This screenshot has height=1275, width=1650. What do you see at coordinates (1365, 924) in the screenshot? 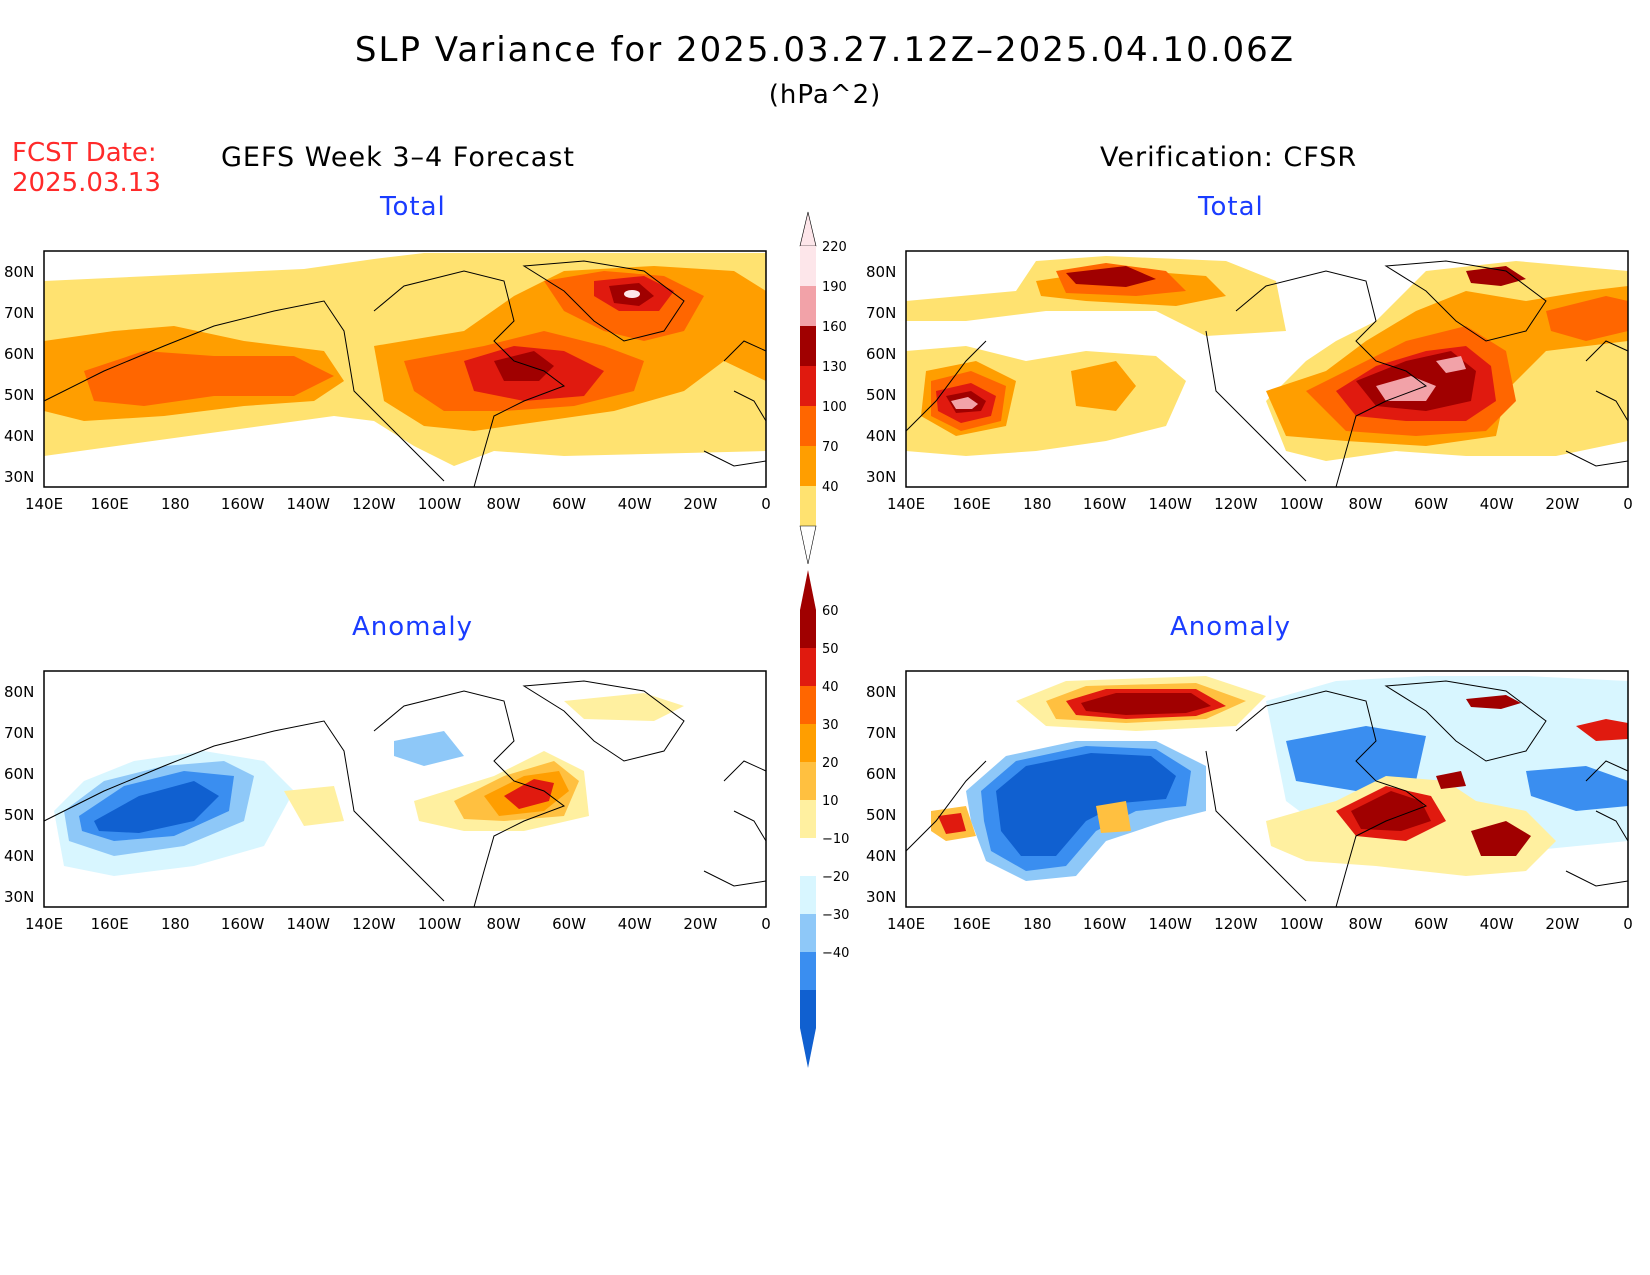
I see `verification-anomaly-lon-label: 80W` at bounding box center [1365, 924].